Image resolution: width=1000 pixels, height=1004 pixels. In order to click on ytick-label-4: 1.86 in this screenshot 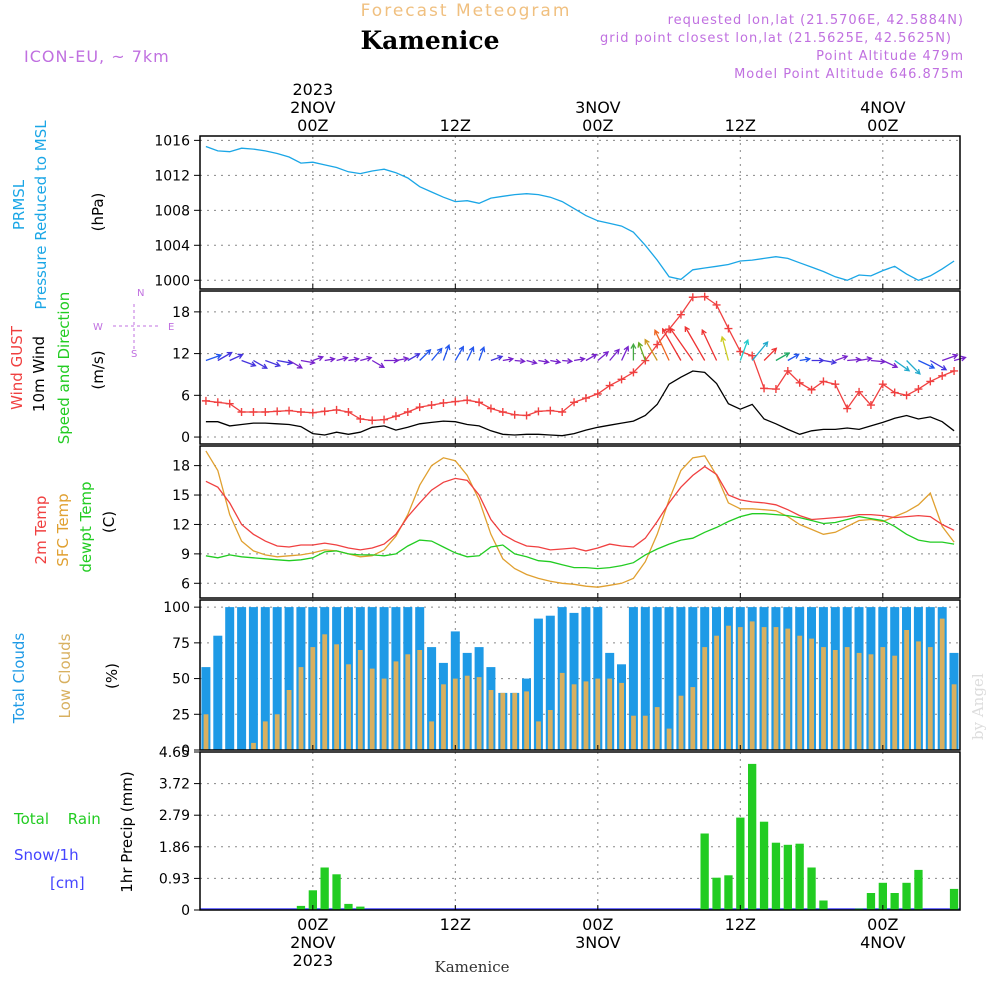, I will do `click(174, 848)`.